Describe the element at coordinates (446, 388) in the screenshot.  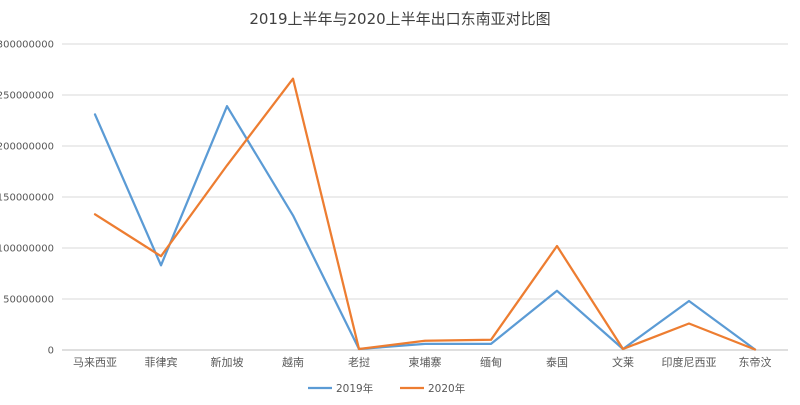
I see `legend-label: 2020年` at that location.